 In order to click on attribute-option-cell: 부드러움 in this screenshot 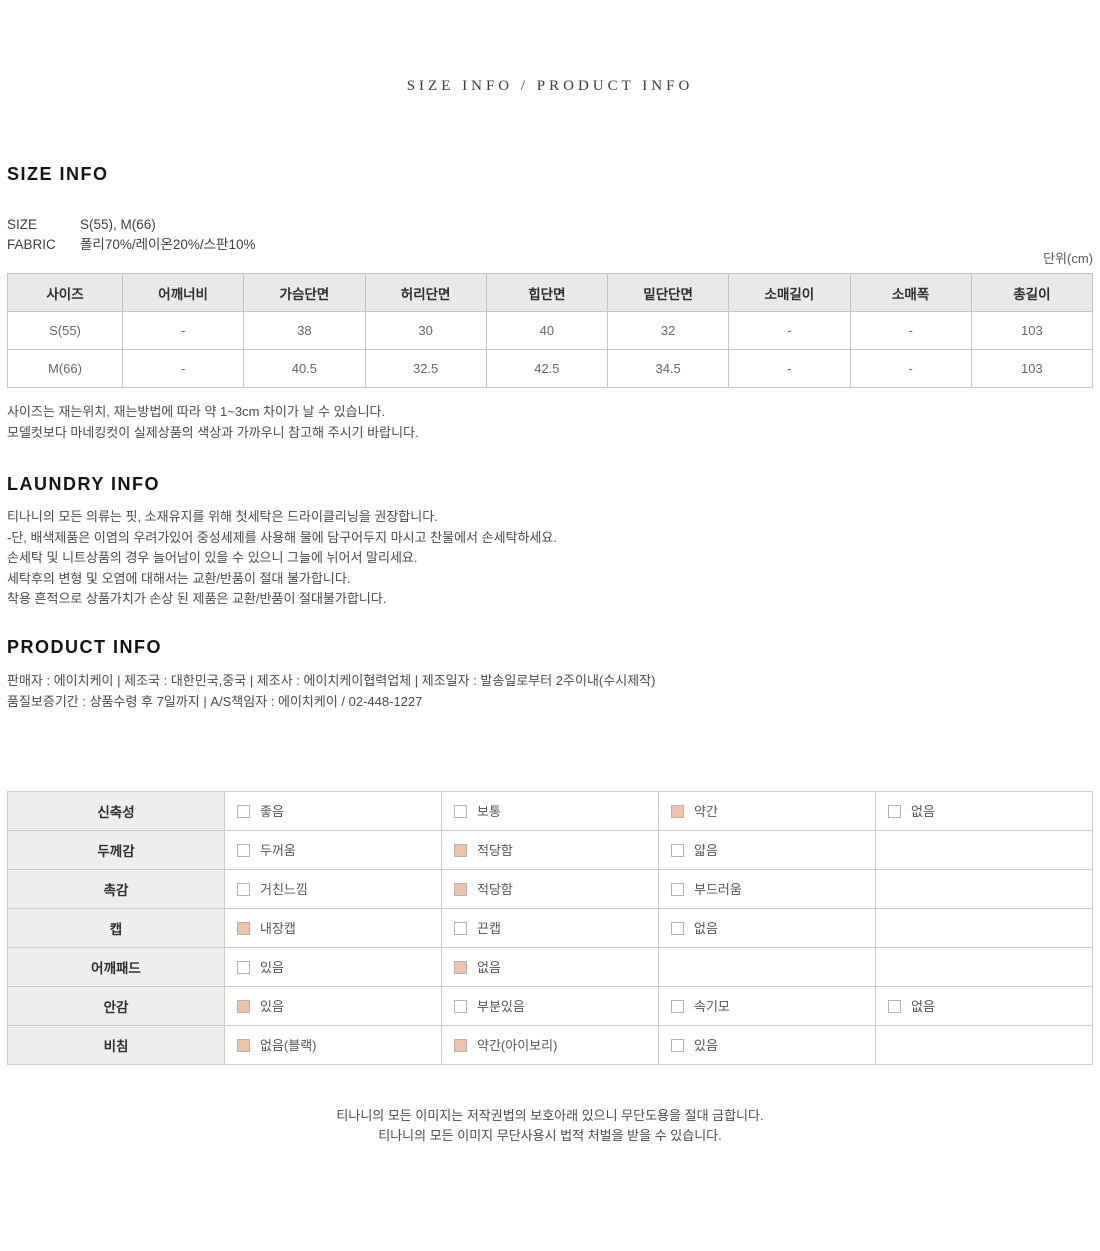, I will do `click(767, 888)`.